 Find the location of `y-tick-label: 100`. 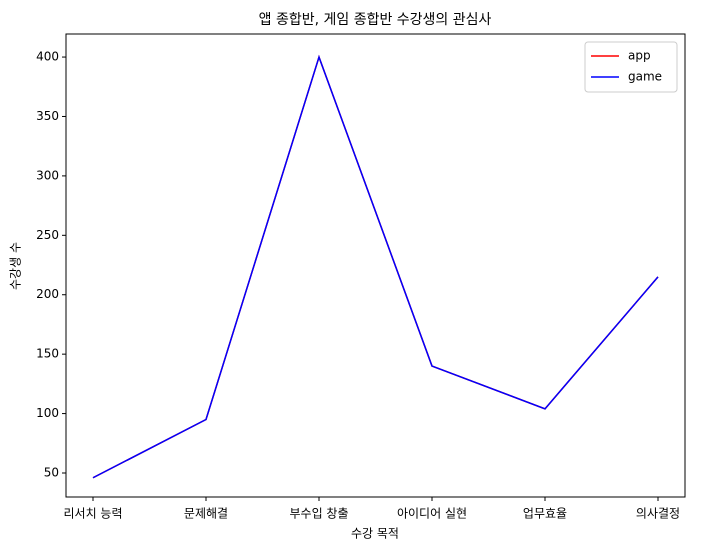

y-tick-label: 100 is located at coordinates (47, 413).